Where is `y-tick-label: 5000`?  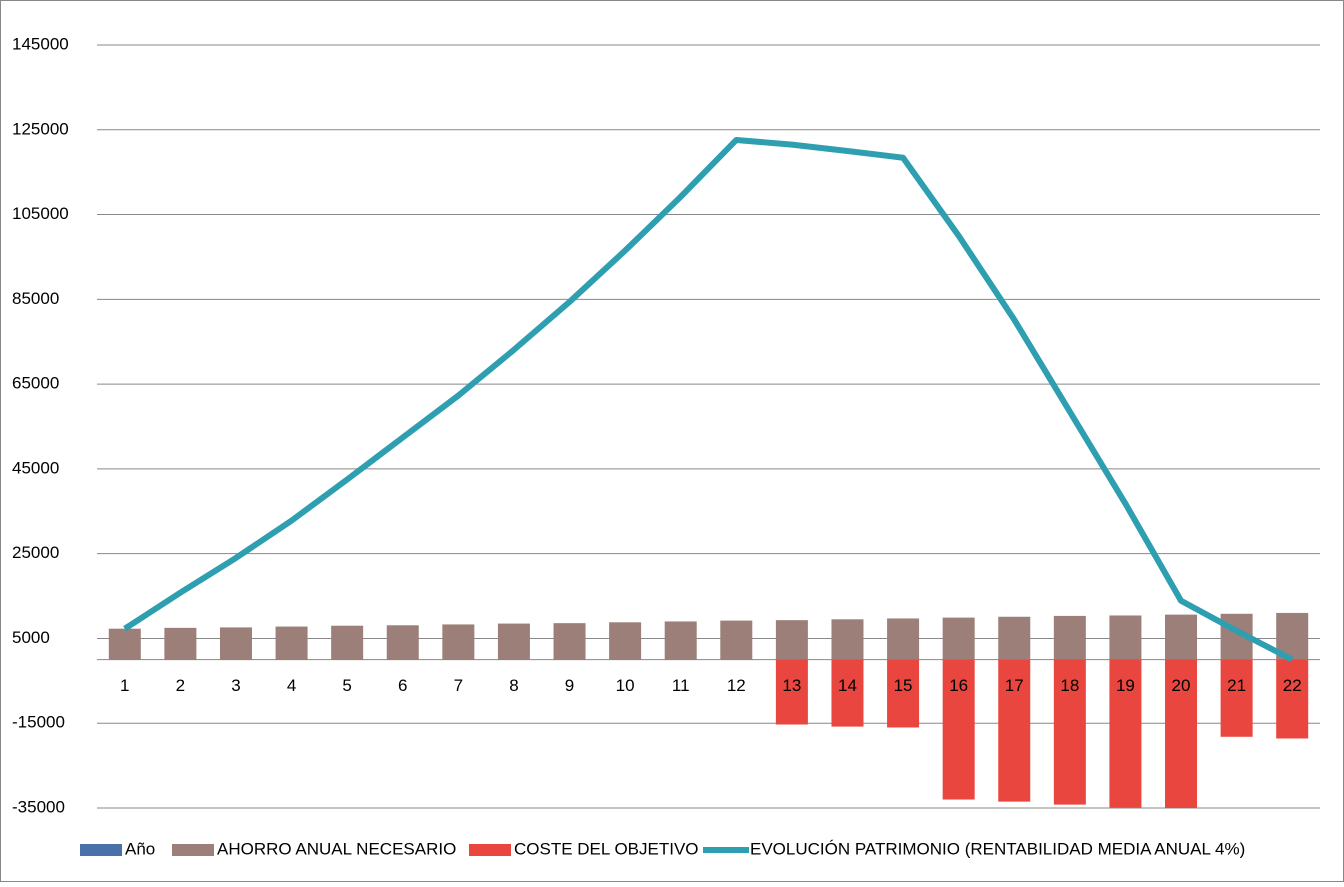
y-tick-label: 5000 is located at coordinates (31, 637).